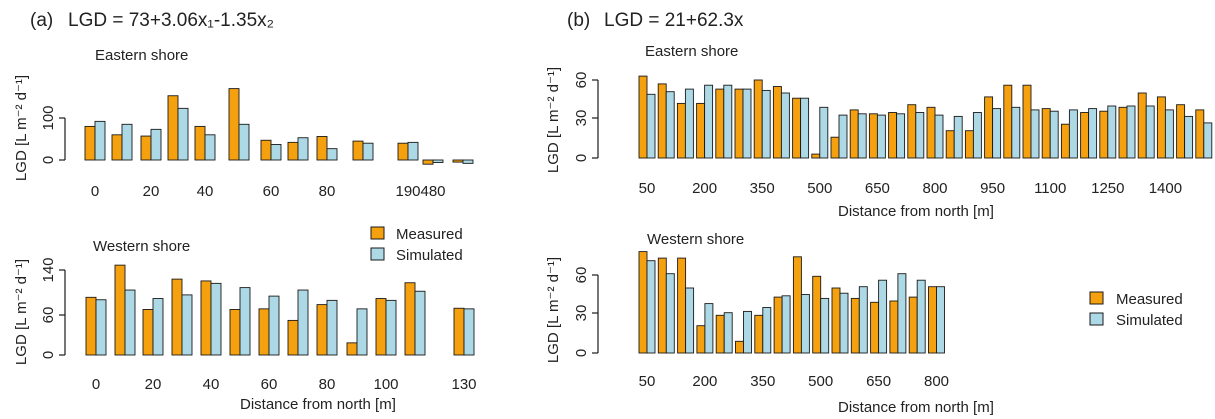 The height and width of the screenshot is (419, 1215). What do you see at coordinates (171, 20) in the screenshot?
I see `panel-a-equation: LGD = 73+3.06x₁-1.35x₂` at bounding box center [171, 20].